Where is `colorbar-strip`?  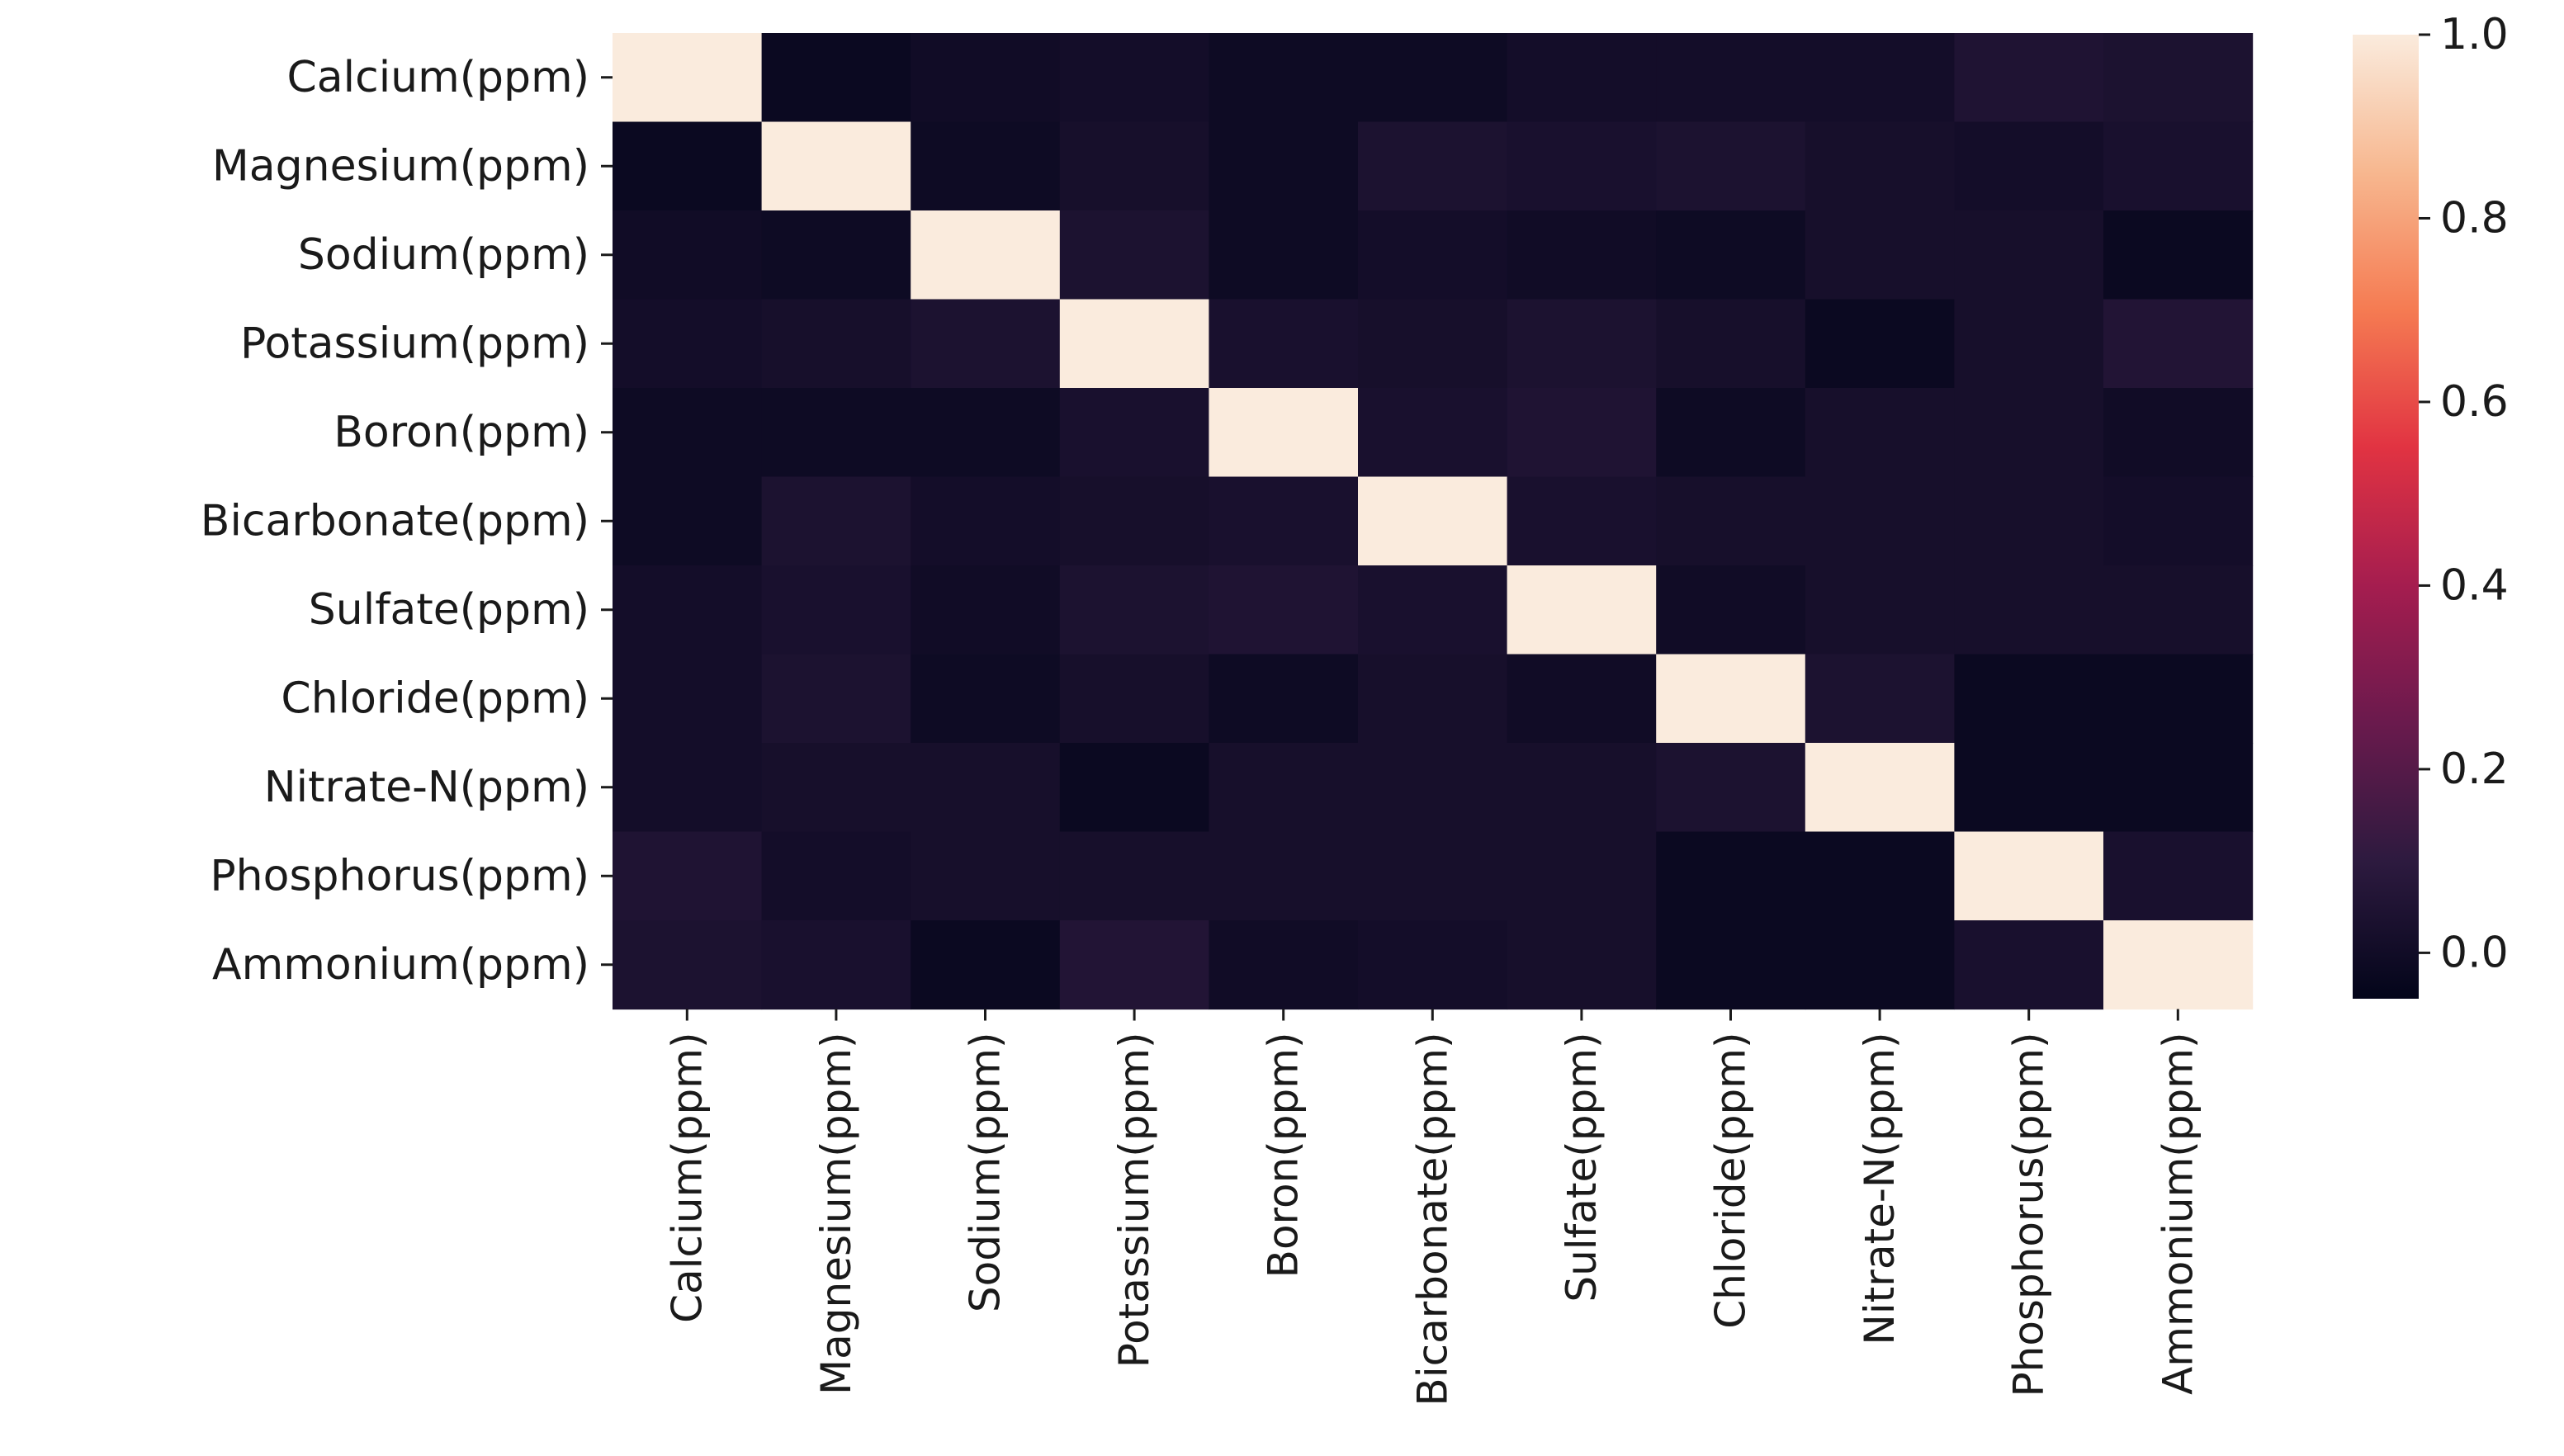
colorbar-strip is located at coordinates (2386, 517).